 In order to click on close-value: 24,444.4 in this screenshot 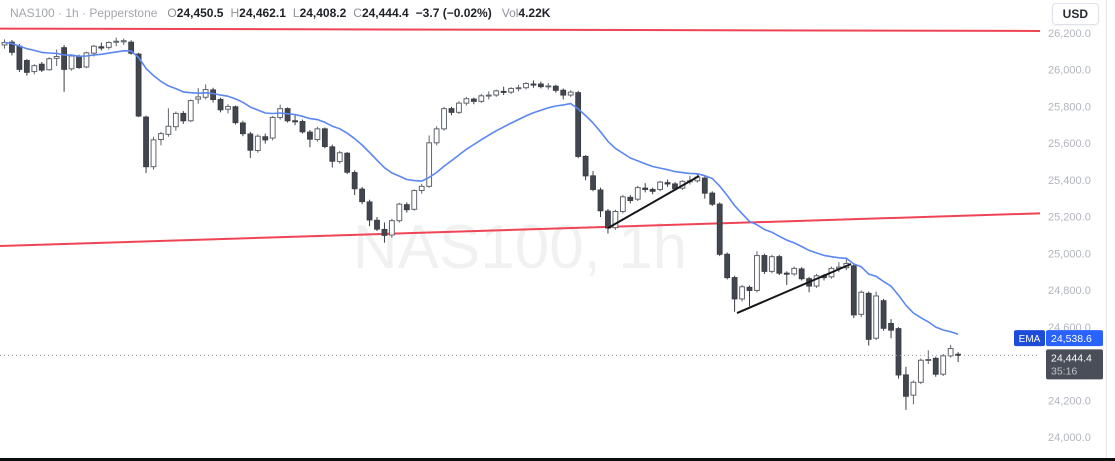, I will do `click(385, 13)`.